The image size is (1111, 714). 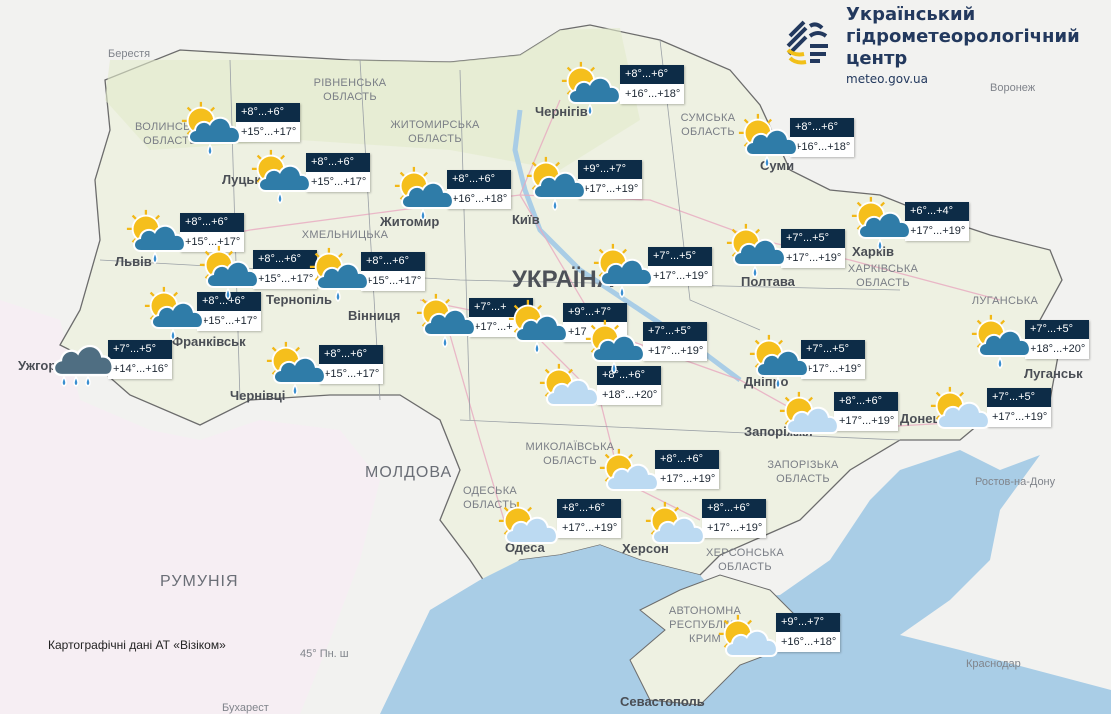 What do you see at coordinates (1013, 88) in the screenshot?
I see `foreign-place-label: Воронеж` at bounding box center [1013, 88].